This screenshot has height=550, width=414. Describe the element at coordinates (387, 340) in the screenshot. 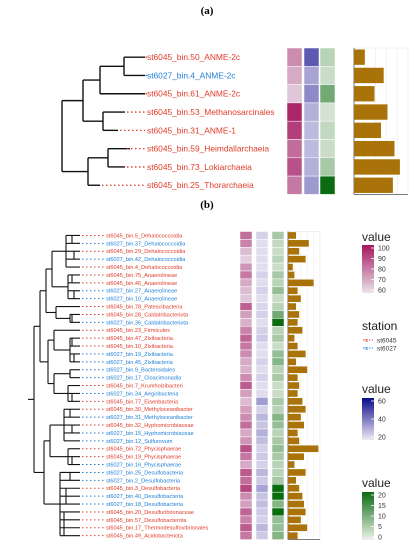

I see `legend-item-label: st6045` at that location.